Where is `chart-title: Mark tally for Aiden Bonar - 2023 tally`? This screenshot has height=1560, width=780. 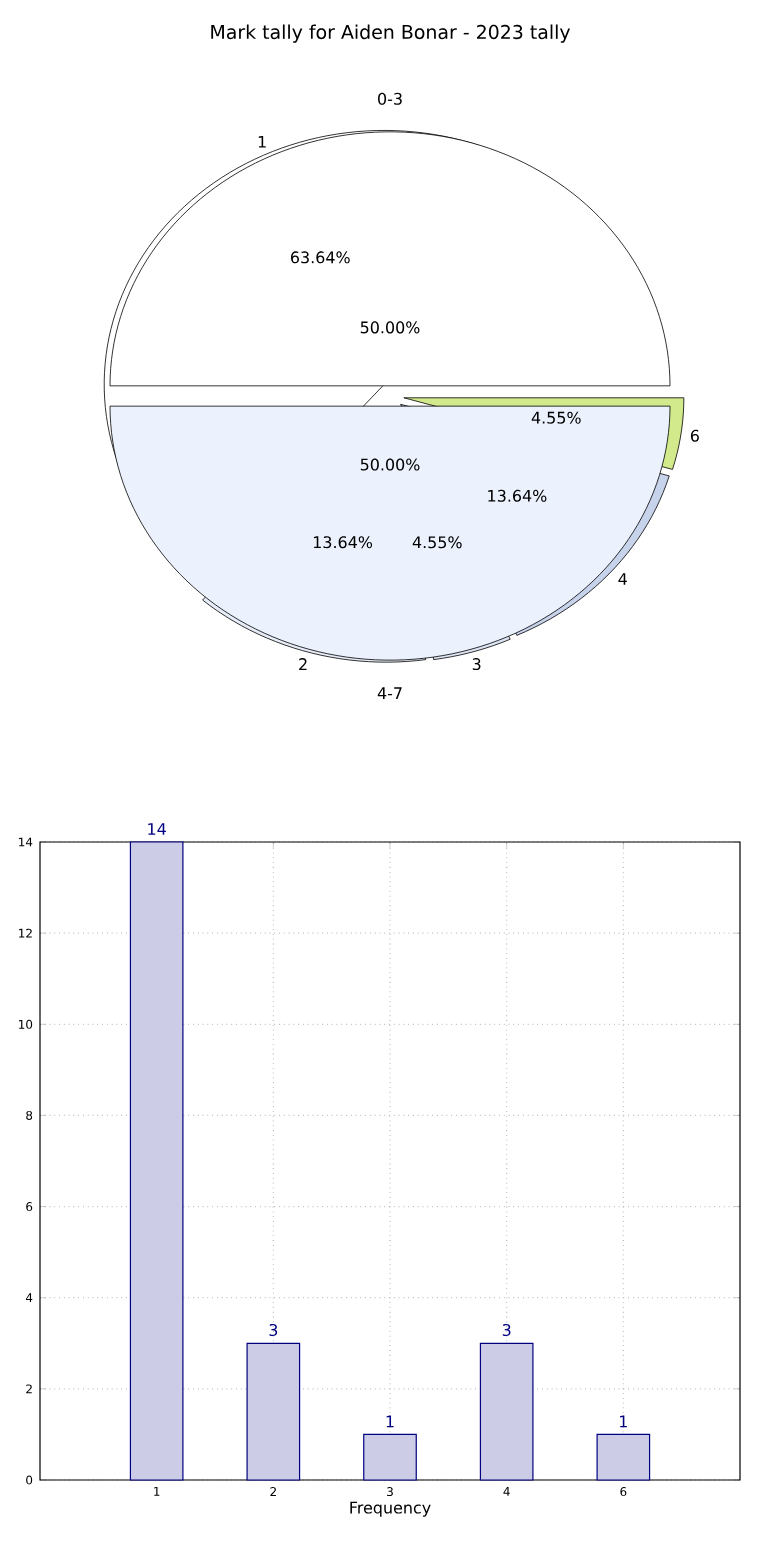 chart-title: Mark tally for Aiden Bonar - 2023 tally is located at coordinates (391, 33).